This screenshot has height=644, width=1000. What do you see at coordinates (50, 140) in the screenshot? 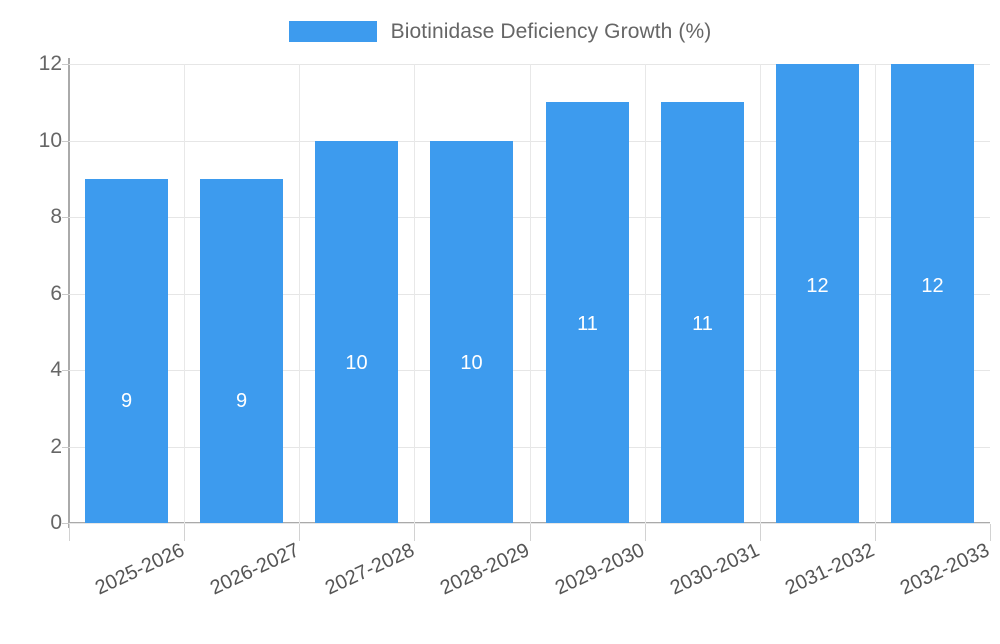
I see `y-axis-tick-label: 10` at bounding box center [50, 140].